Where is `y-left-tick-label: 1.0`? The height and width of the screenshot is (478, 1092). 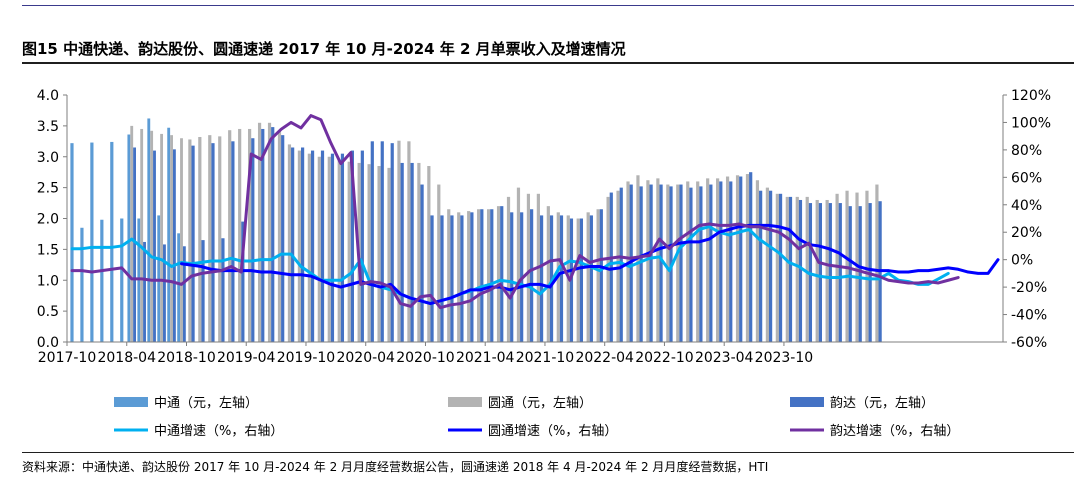 y-left-tick-label: 1.0 is located at coordinates (48, 281).